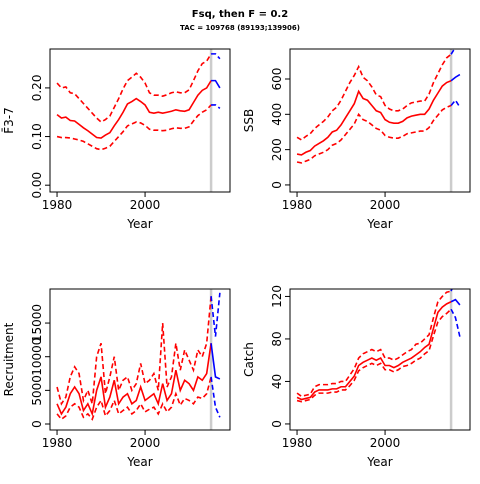  What do you see at coordinates (249, 120) in the screenshot?
I see `y-axis-label: SSB` at bounding box center [249, 120].